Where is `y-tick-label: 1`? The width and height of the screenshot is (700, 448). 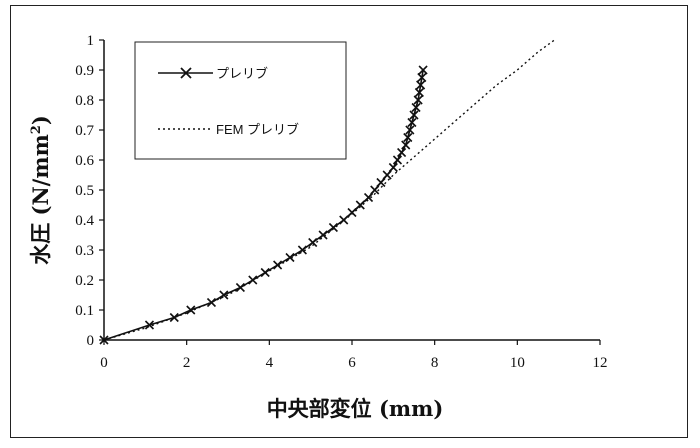
y-tick-label: 1 is located at coordinates (91, 41).